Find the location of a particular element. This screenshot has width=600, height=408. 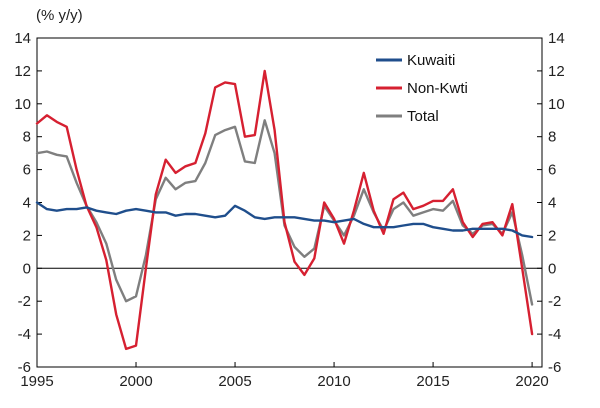

y-tick-label-left: -4 is located at coordinates (24, 334).